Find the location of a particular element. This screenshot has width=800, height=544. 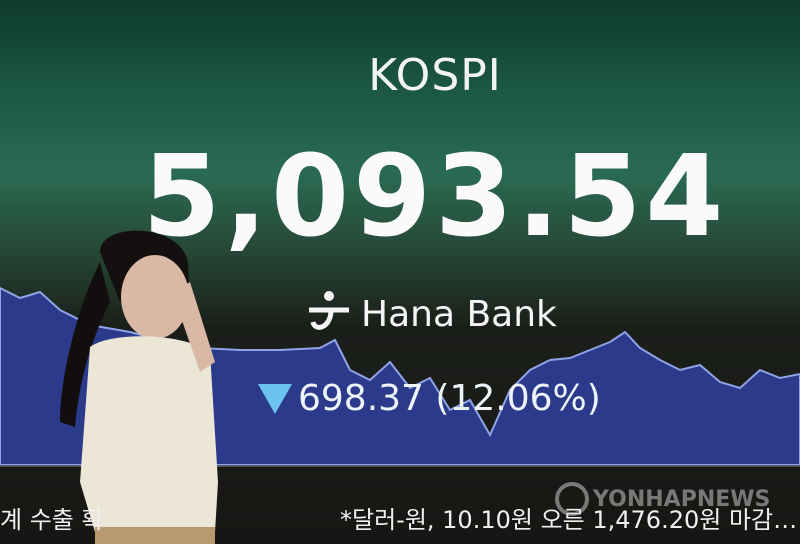

yonhap-watermark: YONHAPNEWS is located at coordinates (662, 499).